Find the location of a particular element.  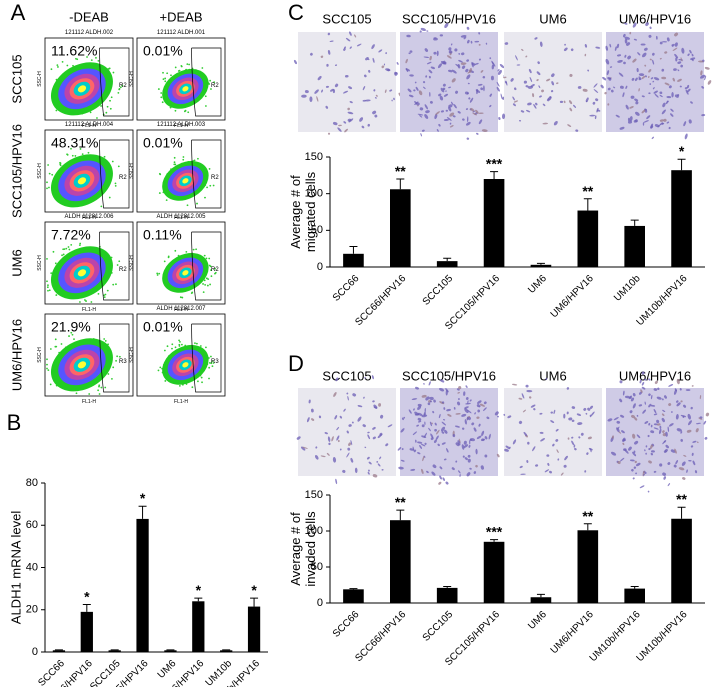

image-header: UM6 is located at coordinates (552, 375).